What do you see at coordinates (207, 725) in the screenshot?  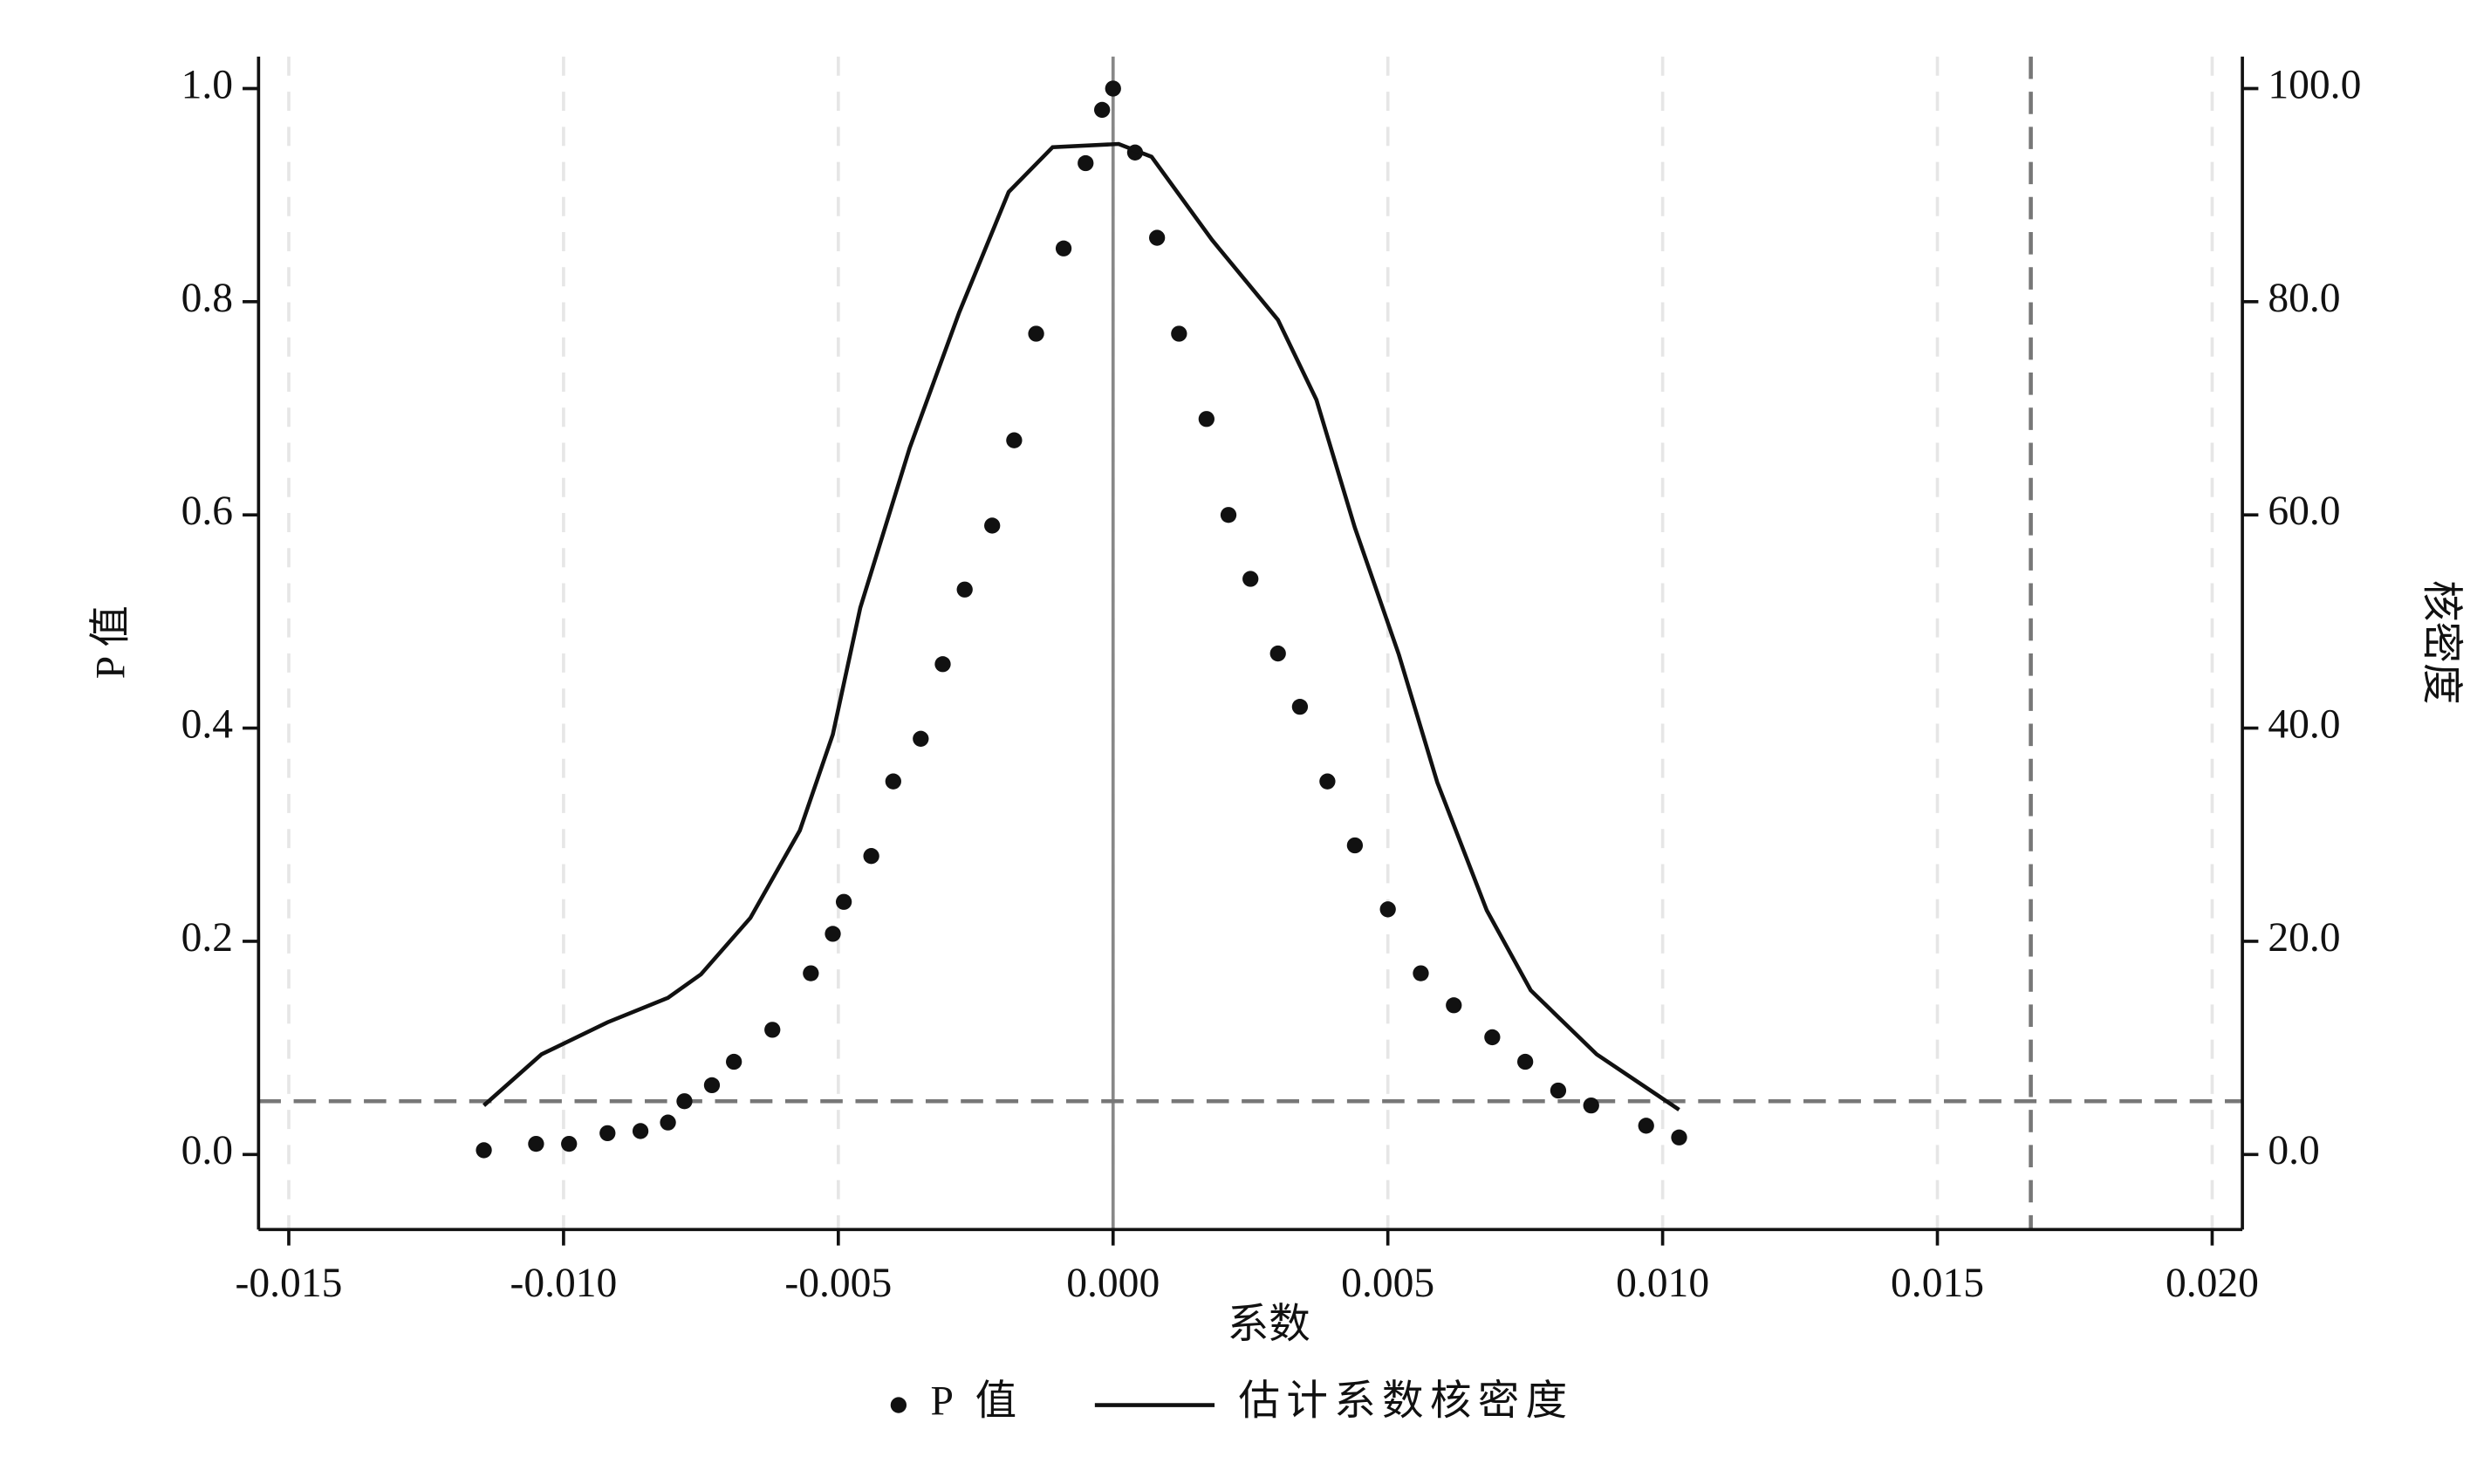 I see `y-tick-label: 0.4` at bounding box center [207, 725].